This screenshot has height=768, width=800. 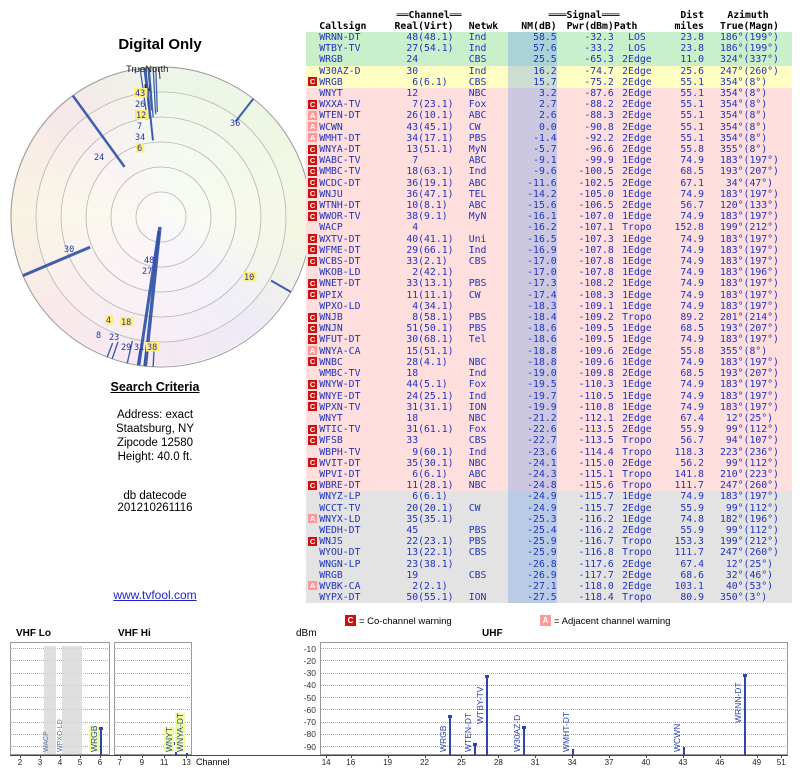 I want to click on callsign-link: WNYE-DT, so click(x=340, y=396).